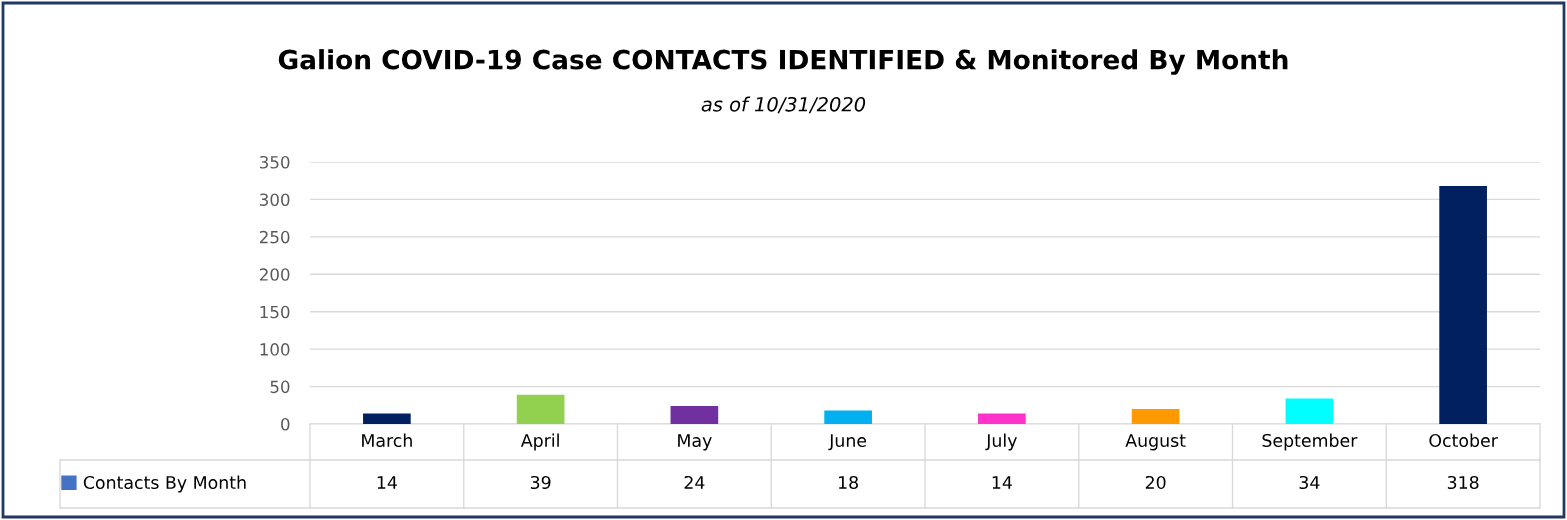  What do you see at coordinates (848, 482) in the screenshot?
I see `data-label: 18` at bounding box center [848, 482].